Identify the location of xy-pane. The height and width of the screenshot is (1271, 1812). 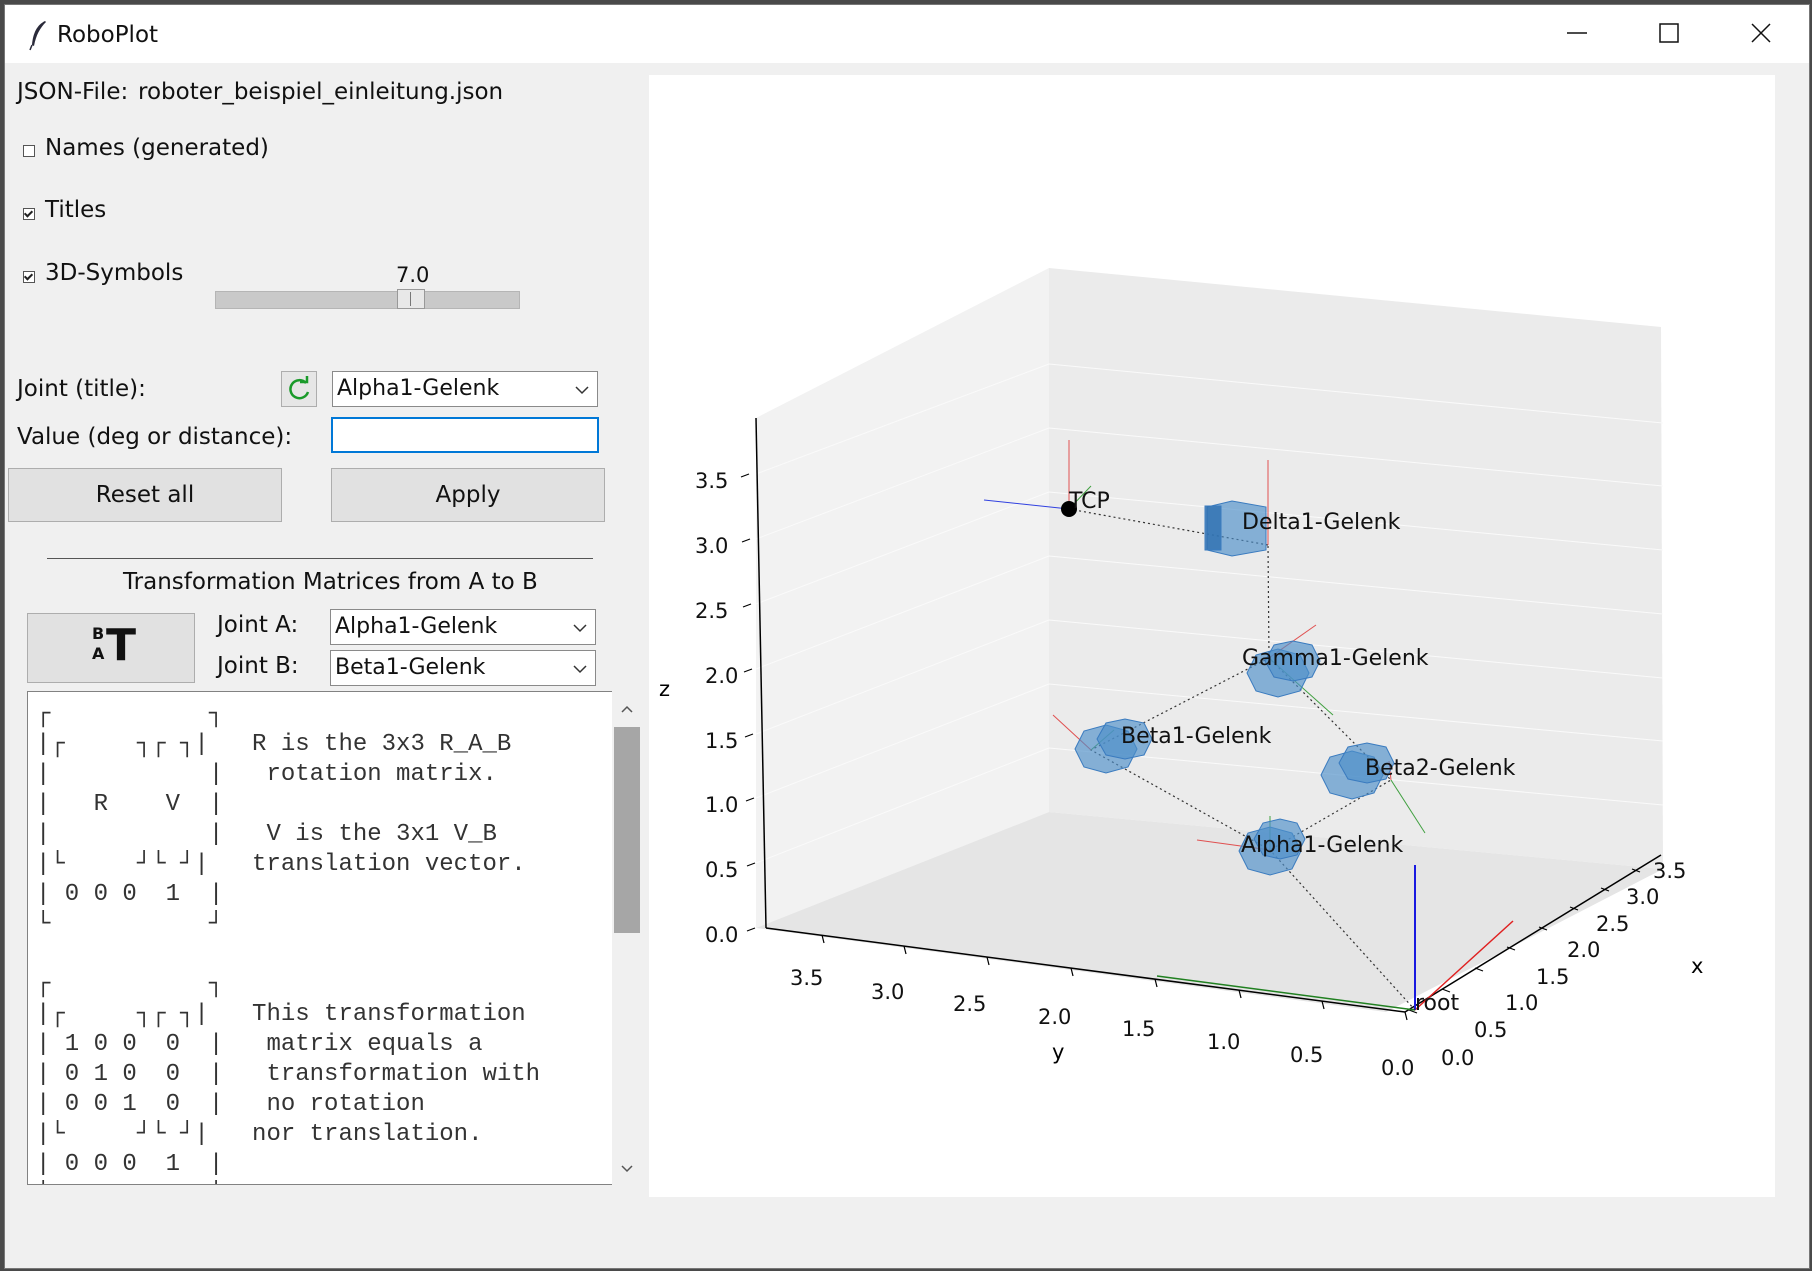
(1209, 912).